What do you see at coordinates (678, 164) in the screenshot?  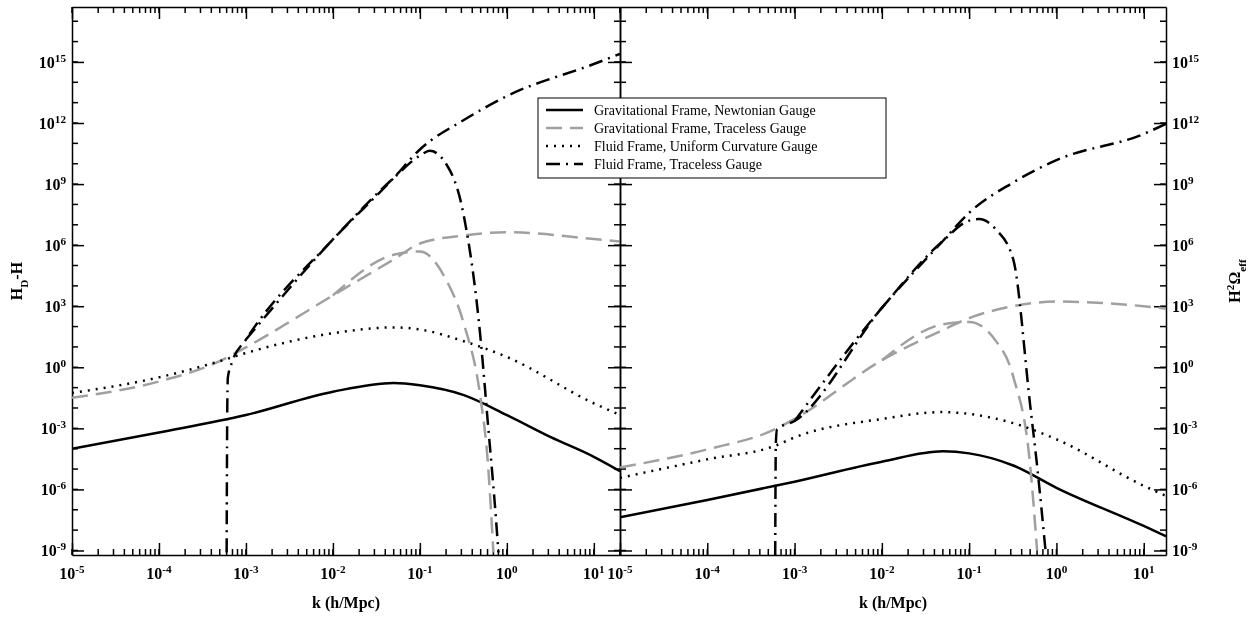 I see `legend-label: Fluid Frame, Traceless Gauge` at bounding box center [678, 164].